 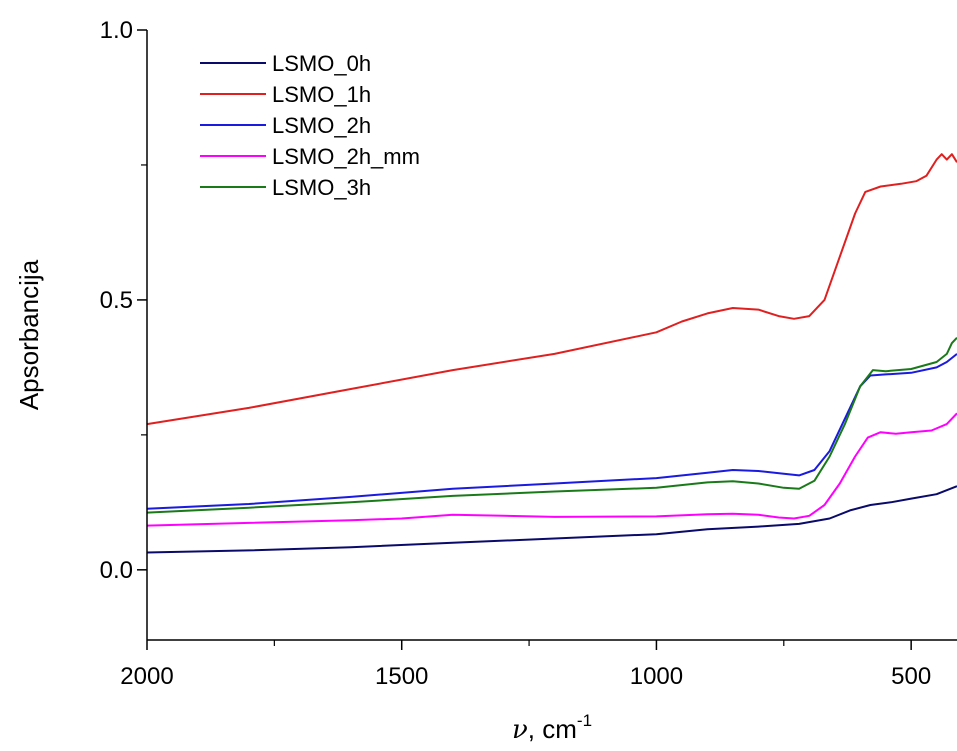 I want to click on legend-label: LSMO_1h, so click(x=321, y=94).